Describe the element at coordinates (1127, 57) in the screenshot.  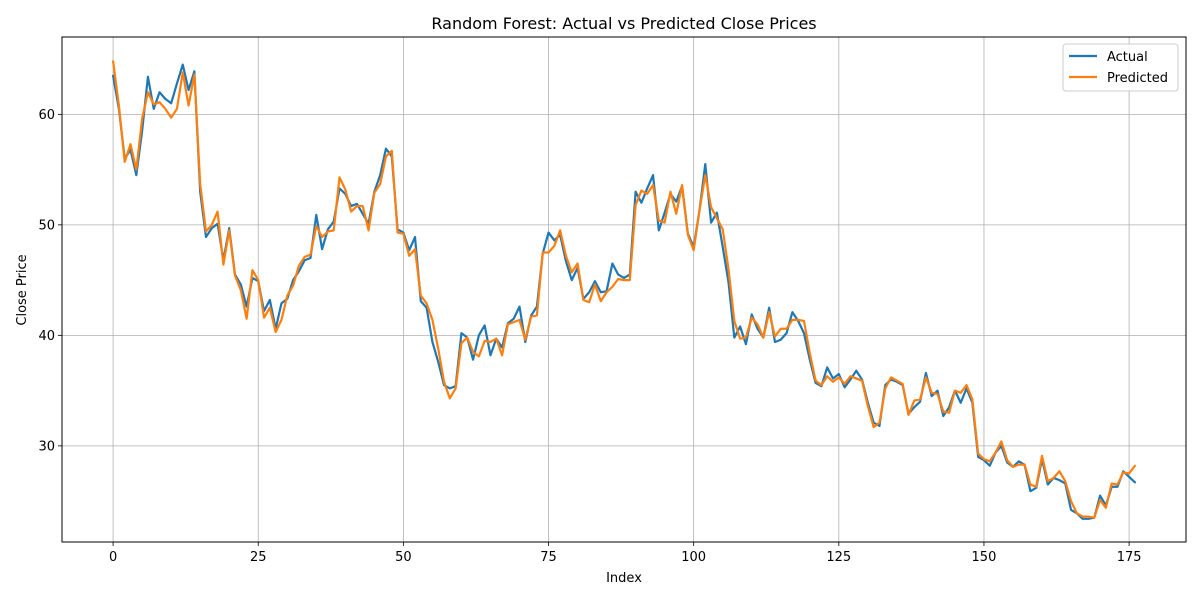
I see `legend-label-actual: Actual` at that location.